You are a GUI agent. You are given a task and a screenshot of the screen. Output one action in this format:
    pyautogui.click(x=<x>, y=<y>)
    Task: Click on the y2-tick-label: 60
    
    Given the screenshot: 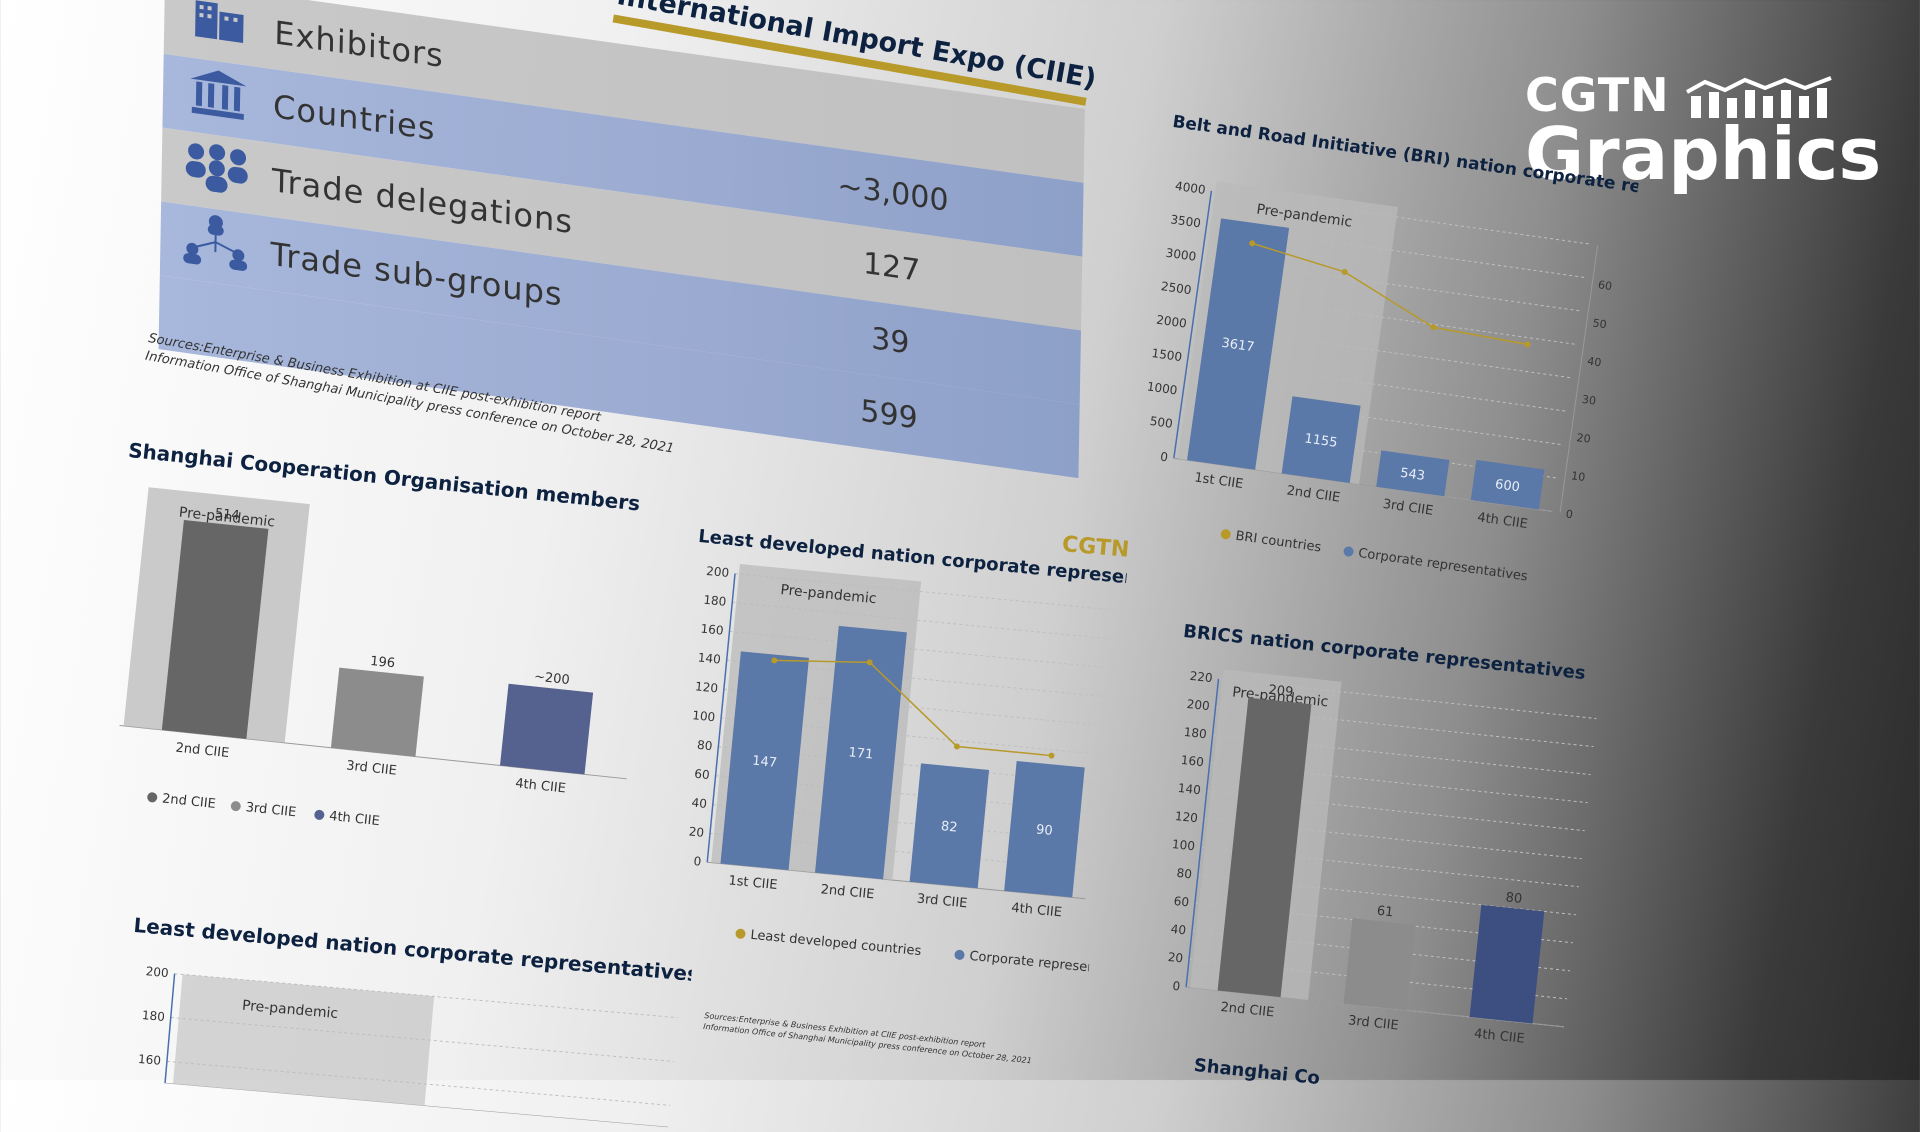 What is the action you would take?
    pyautogui.click(x=1605, y=285)
    